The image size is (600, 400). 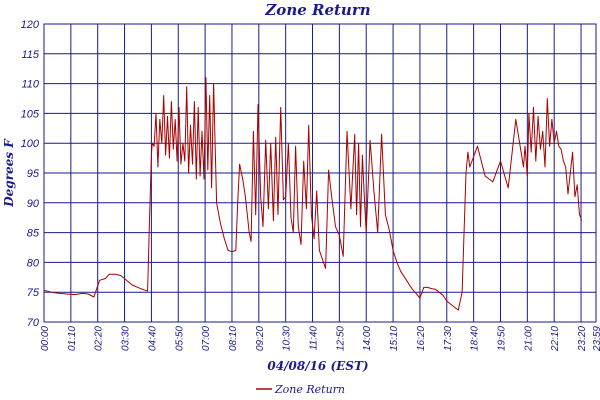 I want to click on x-tick-label: 14:00, so click(x=367, y=338).